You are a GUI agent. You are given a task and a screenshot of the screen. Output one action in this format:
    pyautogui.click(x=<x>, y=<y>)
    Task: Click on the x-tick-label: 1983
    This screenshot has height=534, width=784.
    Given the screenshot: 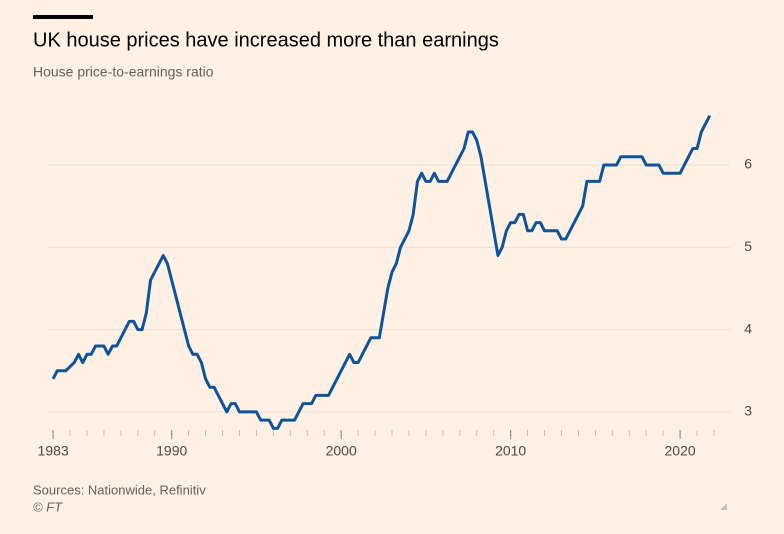 What is the action you would take?
    pyautogui.click(x=53, y=451)
    